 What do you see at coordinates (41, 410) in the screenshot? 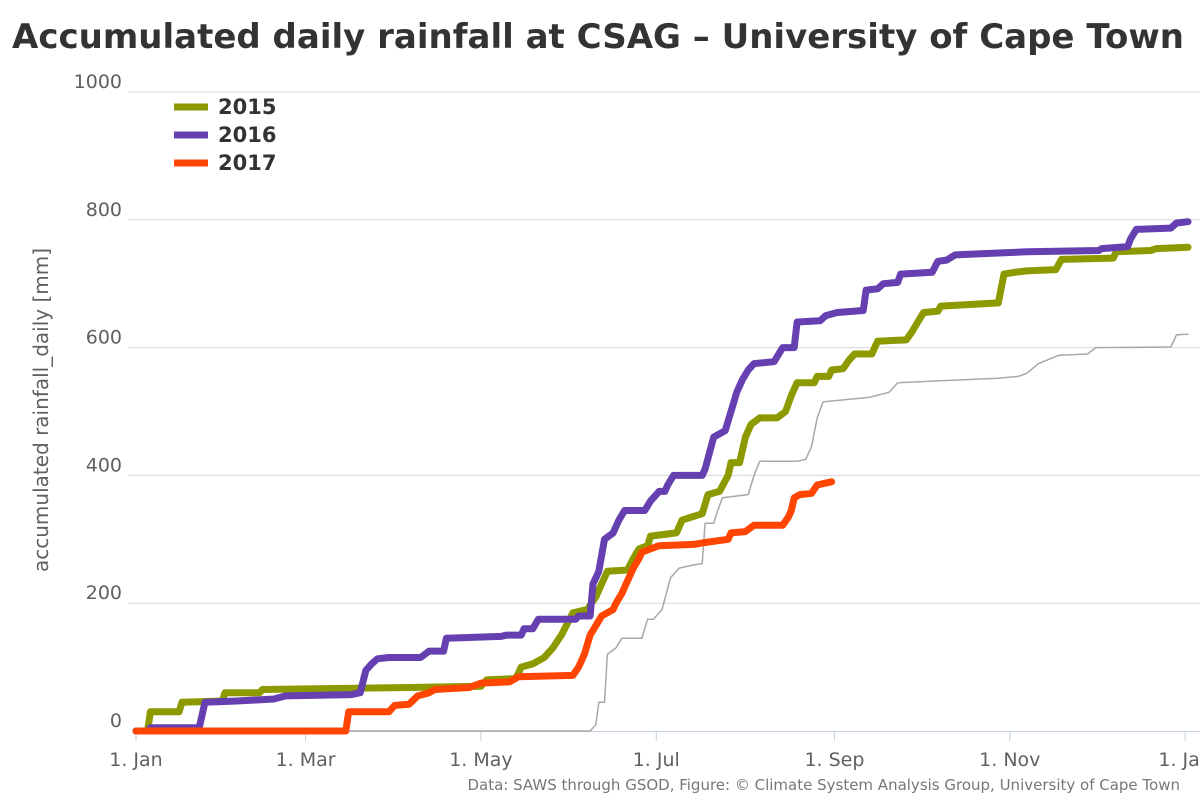
I see `y-axis-title: accumulated rainfall_daily [mm]` at bounding box center [41, 410].